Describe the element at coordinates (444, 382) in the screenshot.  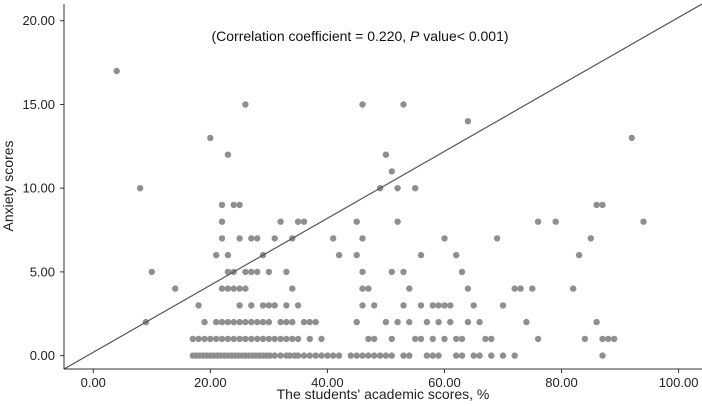
I see `x-tick-label: 60.00` at that location.